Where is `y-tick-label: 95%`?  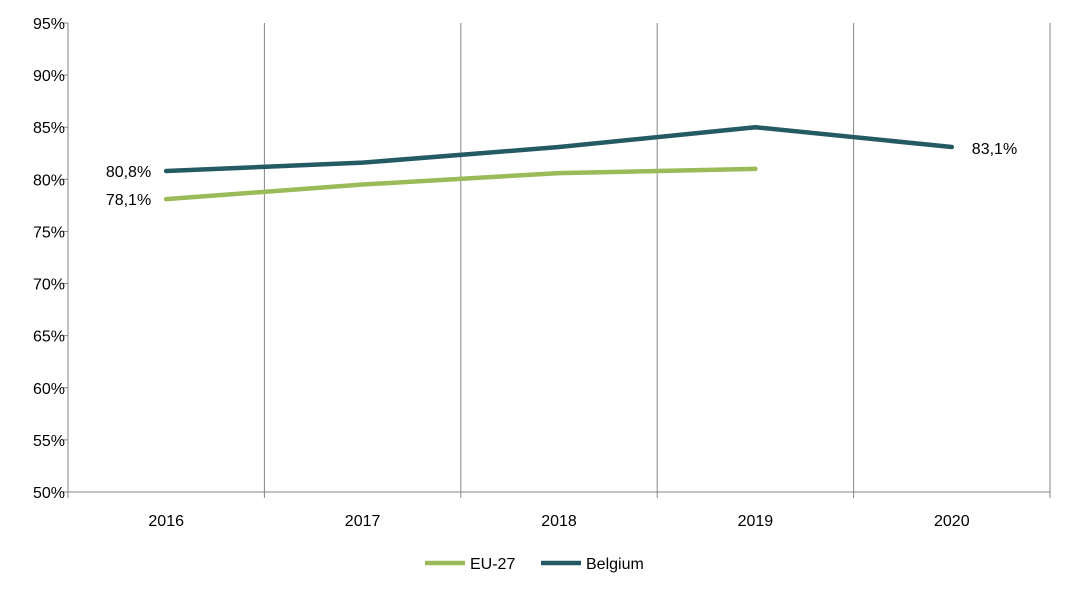 y-tick-label: 95% is located at coordinates (49, 24).